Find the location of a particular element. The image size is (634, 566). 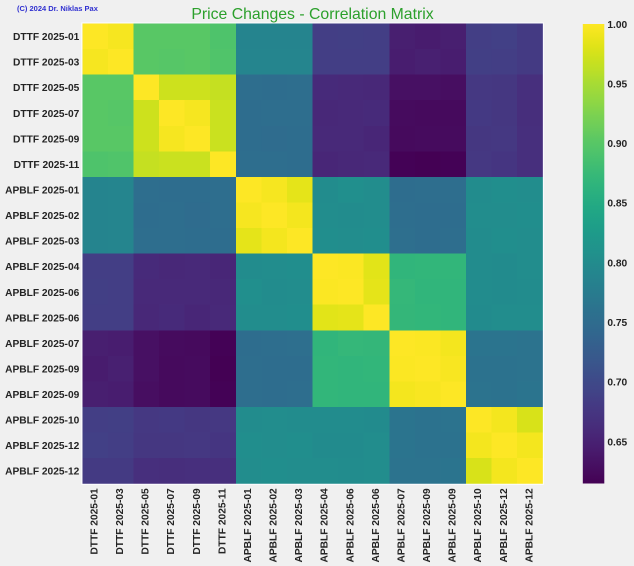

svg-text: 1.00 is located at coordinates (617, 25).